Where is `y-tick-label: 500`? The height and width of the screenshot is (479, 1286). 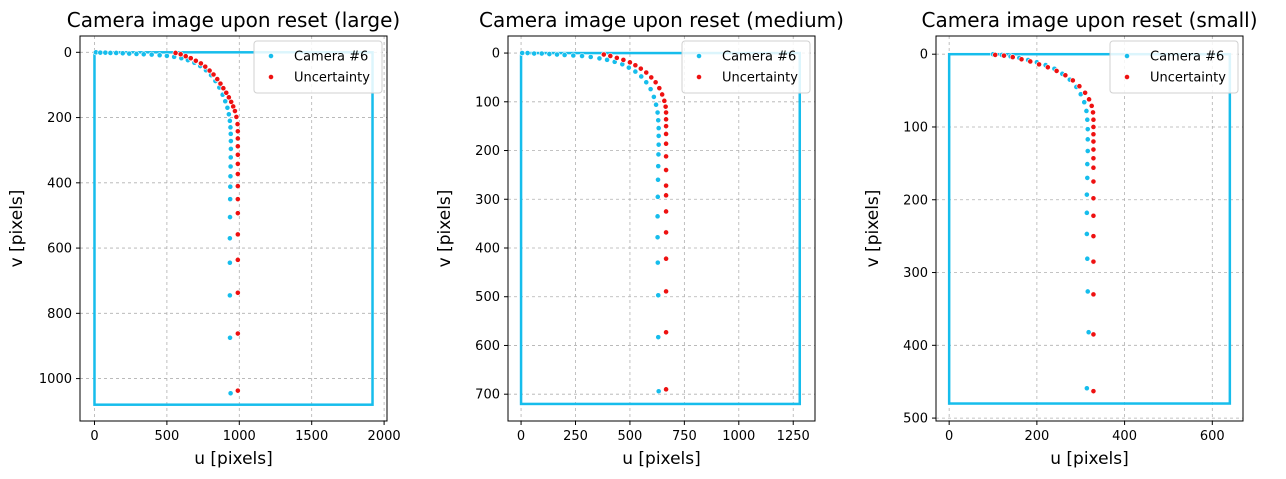 y-tick-label: 500 is located at coordinates (915, 419).